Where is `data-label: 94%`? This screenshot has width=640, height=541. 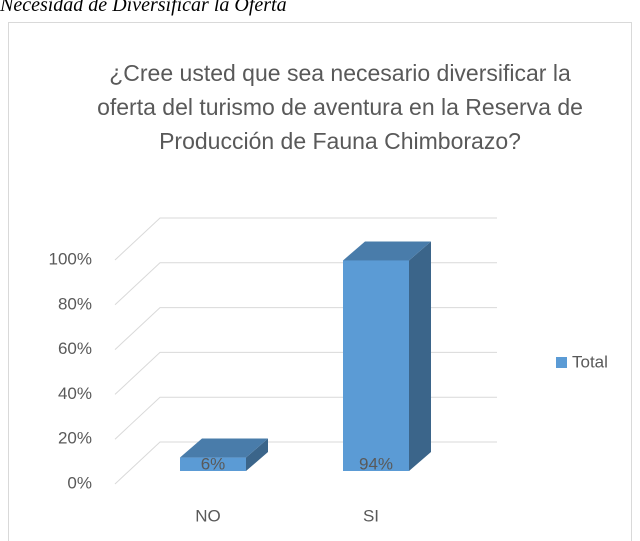 data-label: 94% is located at coordinates (376, 463).